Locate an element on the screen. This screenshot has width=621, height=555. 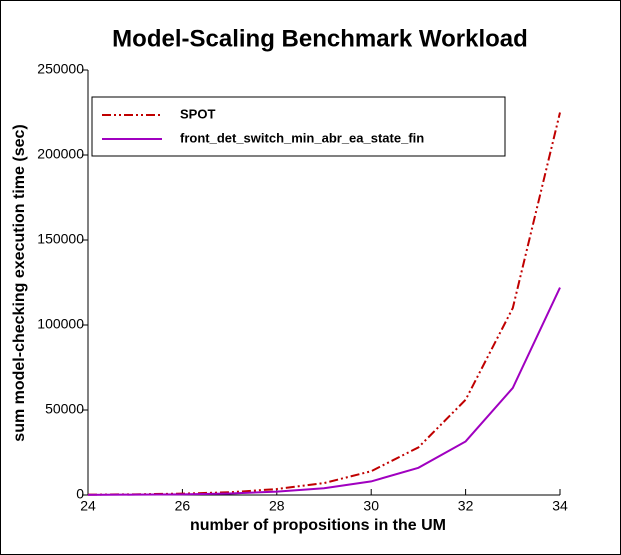
x-tick-label: 28 is located at coordinates (277, 506).